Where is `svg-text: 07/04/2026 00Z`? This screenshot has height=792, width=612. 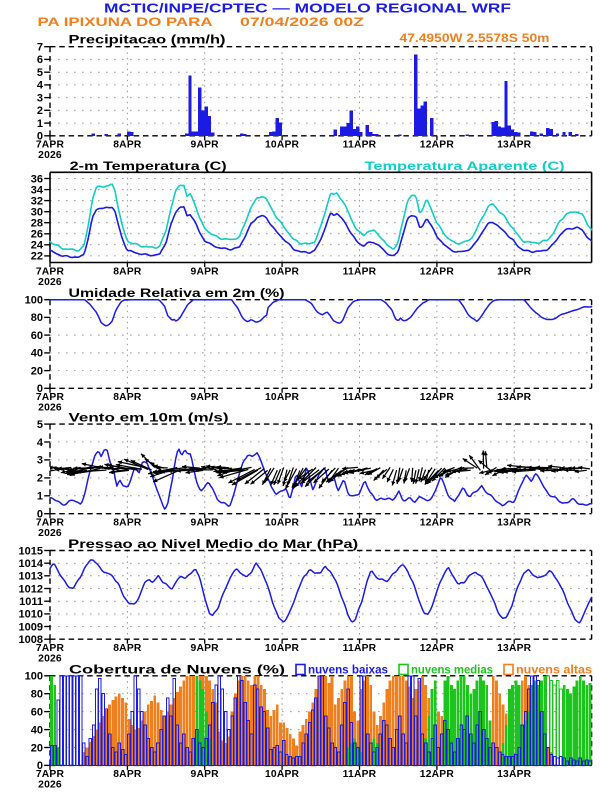
svg-text: 07/04/2026 00Z is located at coordinates (302, 22).